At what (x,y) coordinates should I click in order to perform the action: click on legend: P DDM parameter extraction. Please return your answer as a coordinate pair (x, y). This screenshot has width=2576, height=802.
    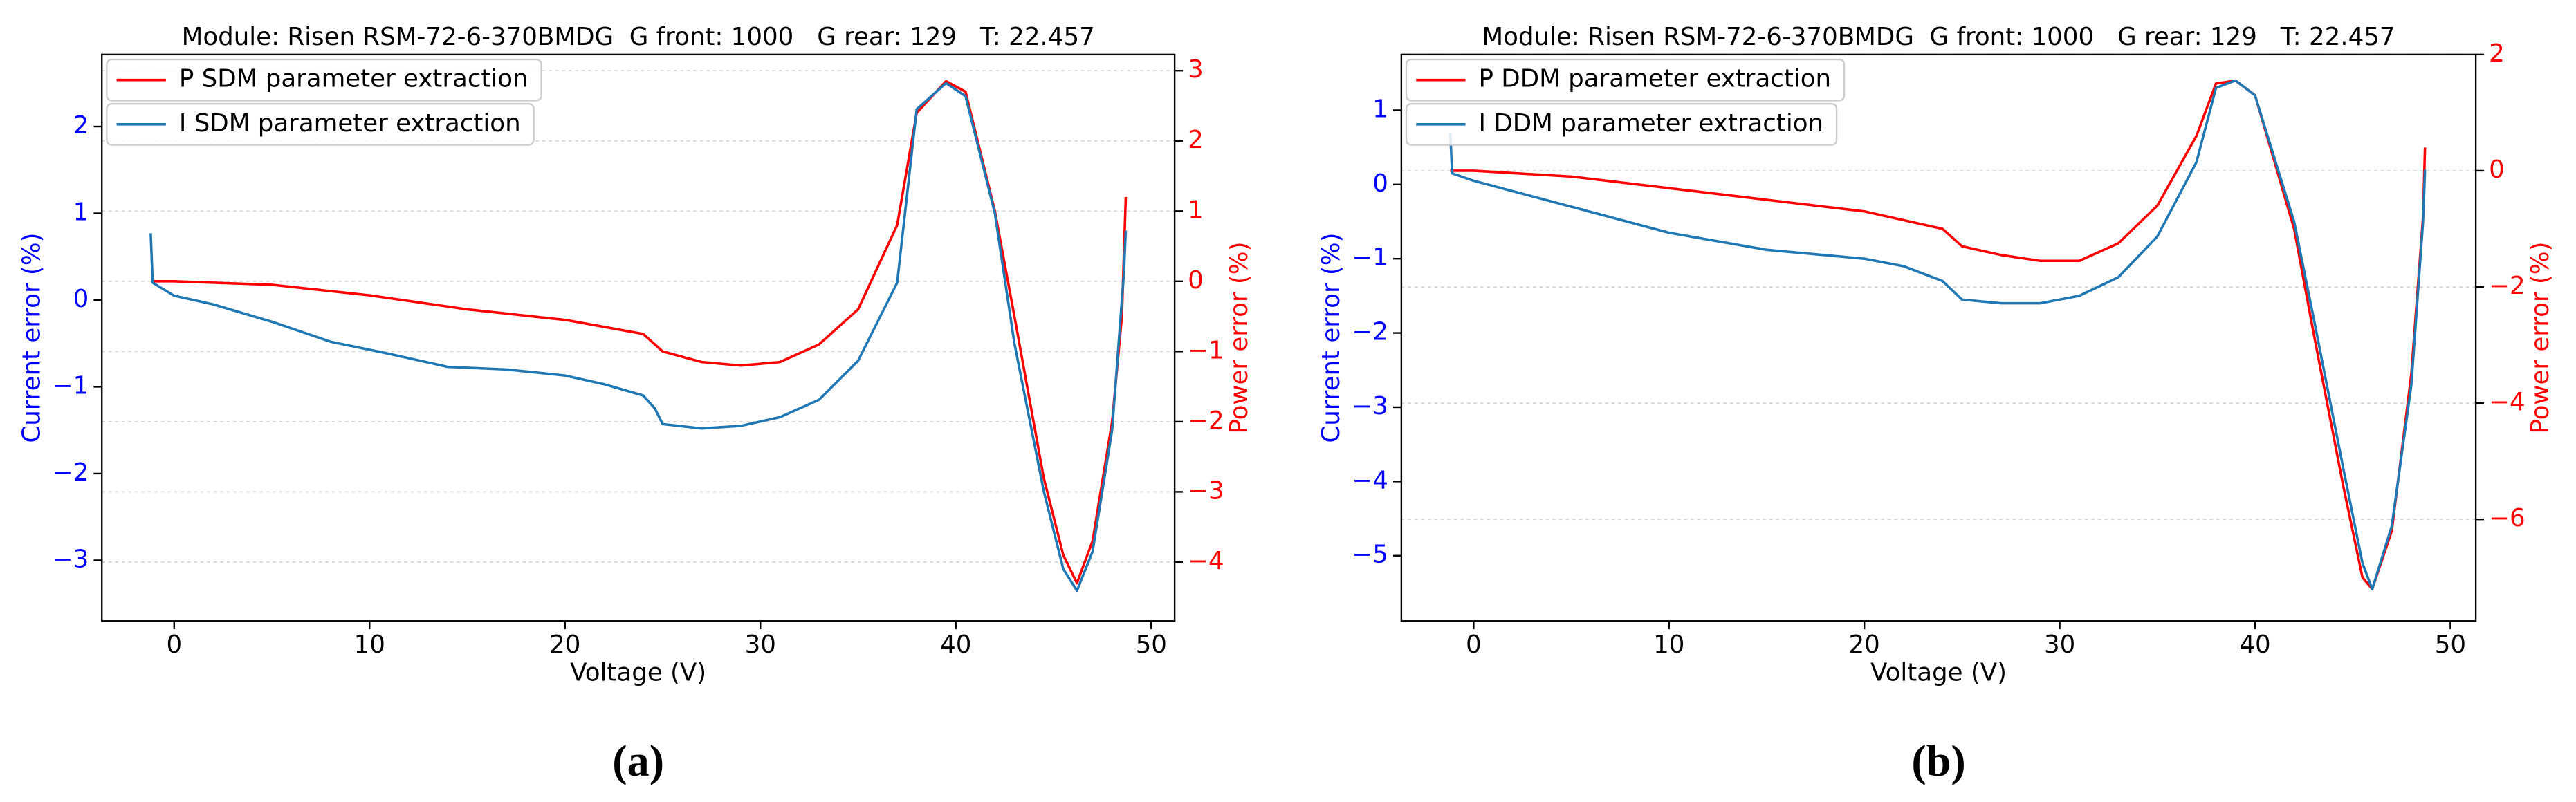
    Looking at the image, I should click on (1625, 80).